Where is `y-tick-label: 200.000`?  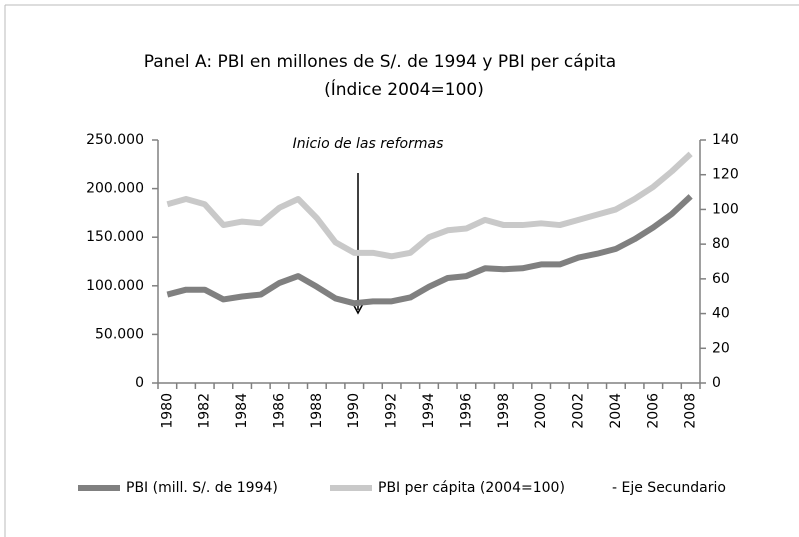 y-tick-label: 200.000 is located at coordinates (115, 189).